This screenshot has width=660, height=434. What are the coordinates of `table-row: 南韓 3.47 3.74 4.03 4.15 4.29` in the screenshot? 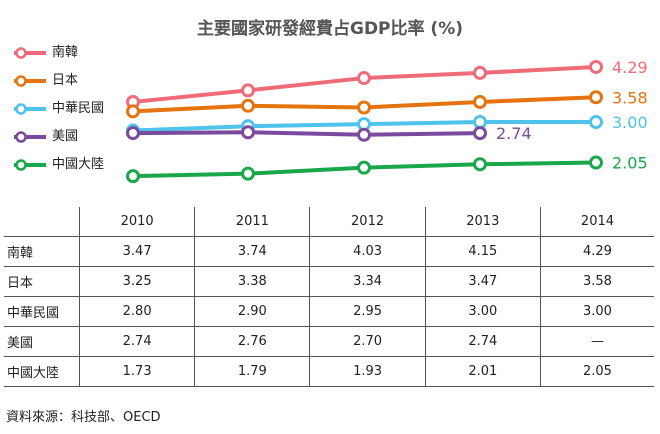 It's located at (329, 251).